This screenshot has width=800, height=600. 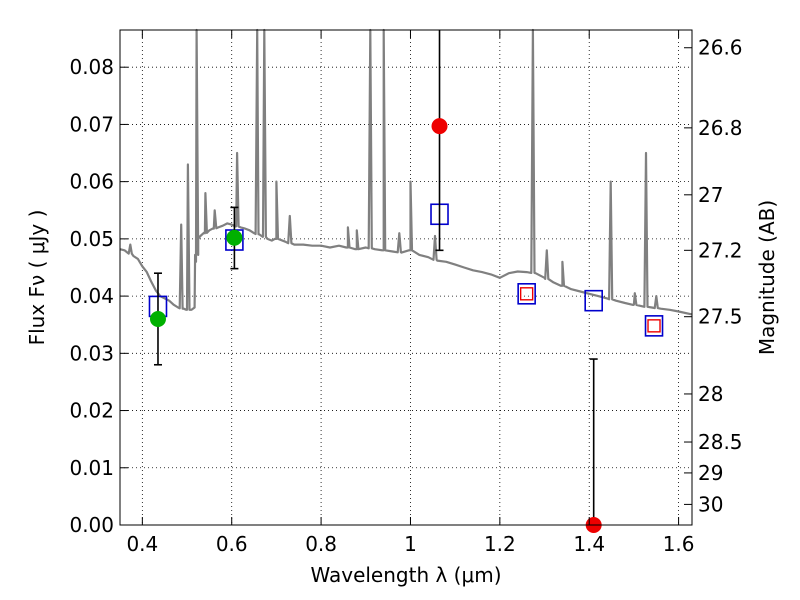 What do you see at coordinates (91, 468) in the screenshot?
I see `y-tick-label: 0.01` at bounding box center [91, 468].